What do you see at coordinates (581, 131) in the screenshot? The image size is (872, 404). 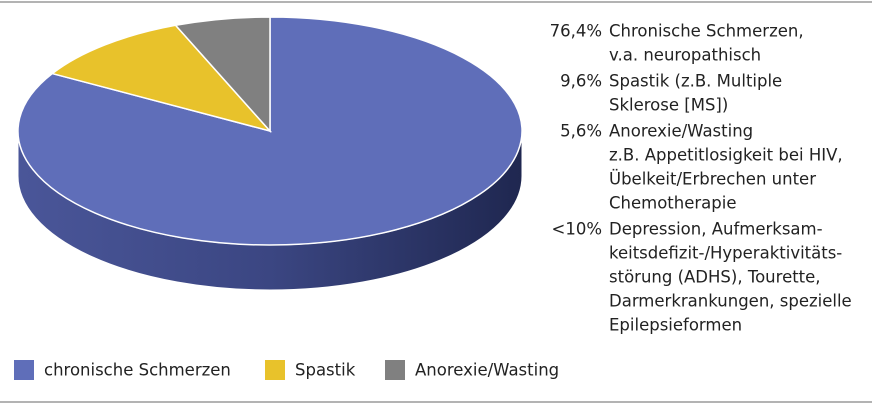 I see `annotation-label: 5,6%` at bounding box center [581, 131].